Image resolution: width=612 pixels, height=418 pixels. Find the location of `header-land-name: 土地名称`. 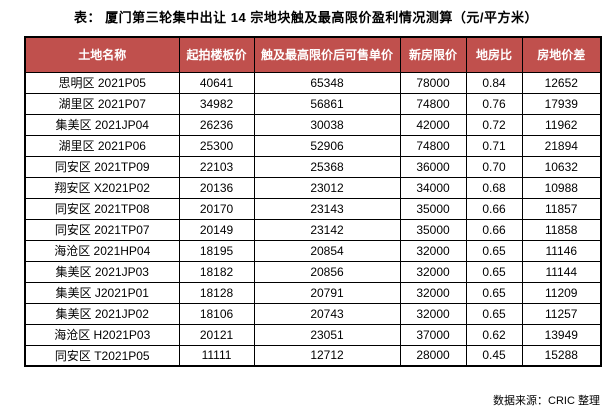

header-land-name: 土地名称 is located at coordinates (102, 54).